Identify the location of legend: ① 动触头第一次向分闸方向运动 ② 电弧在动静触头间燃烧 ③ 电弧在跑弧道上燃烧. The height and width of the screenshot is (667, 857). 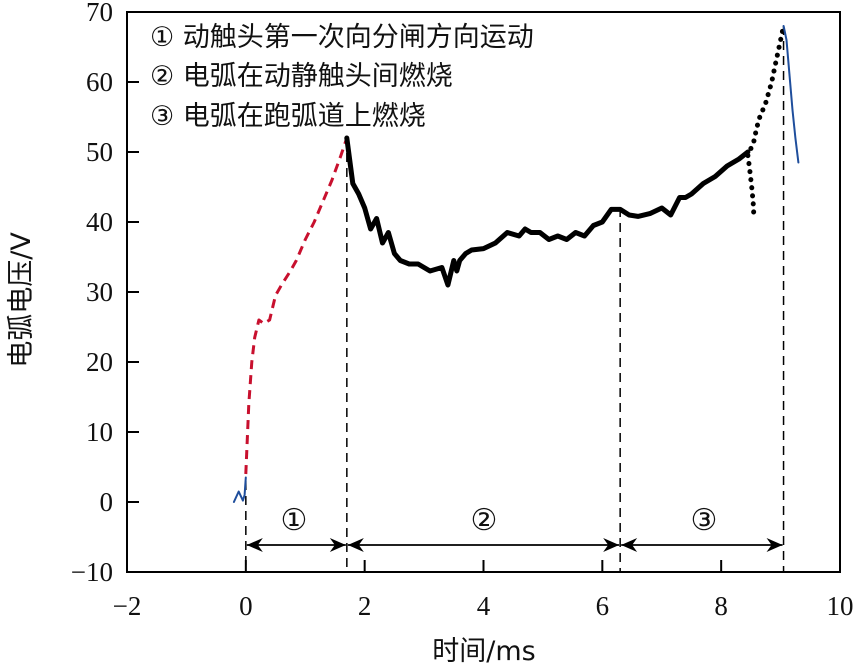
(342, 77).